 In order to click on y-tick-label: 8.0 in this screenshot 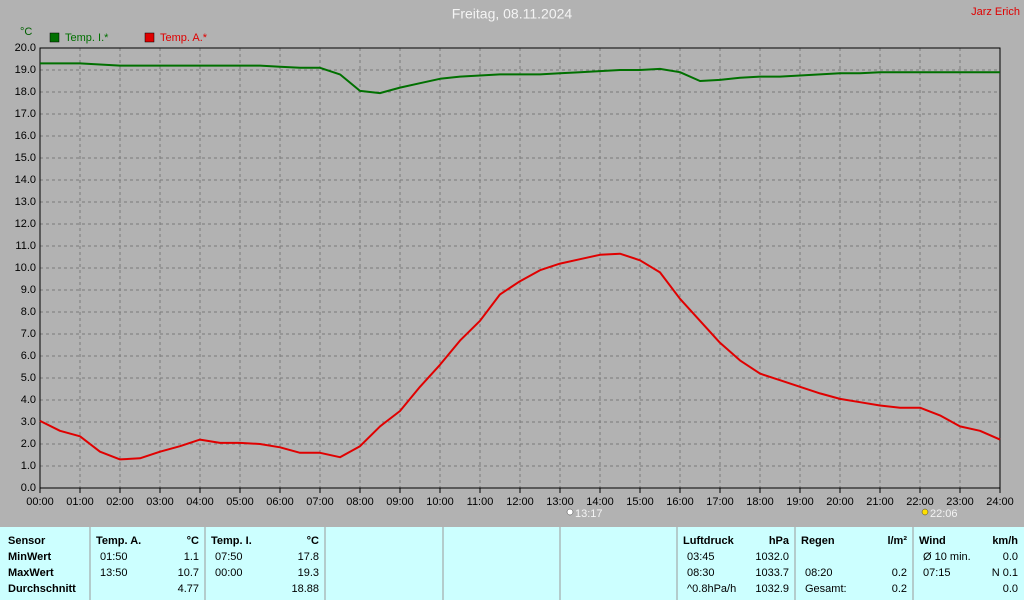, I will do `click(28, 312)`.